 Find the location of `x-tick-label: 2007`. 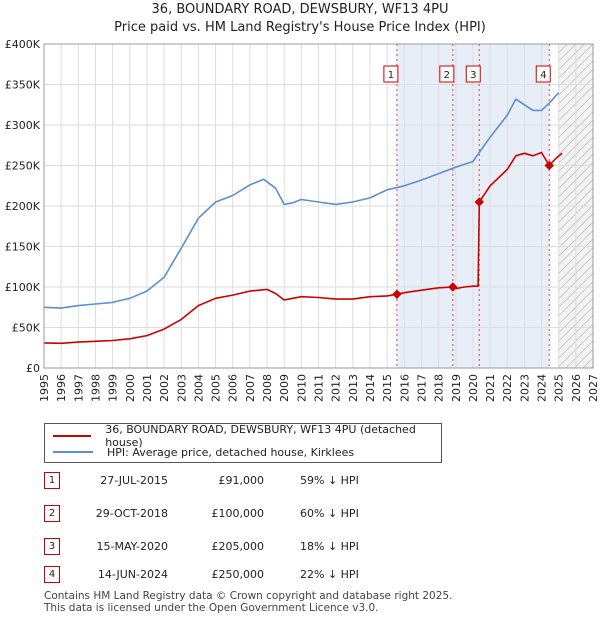

x-tick-label: 2007 is located at coordinates (250, 388).